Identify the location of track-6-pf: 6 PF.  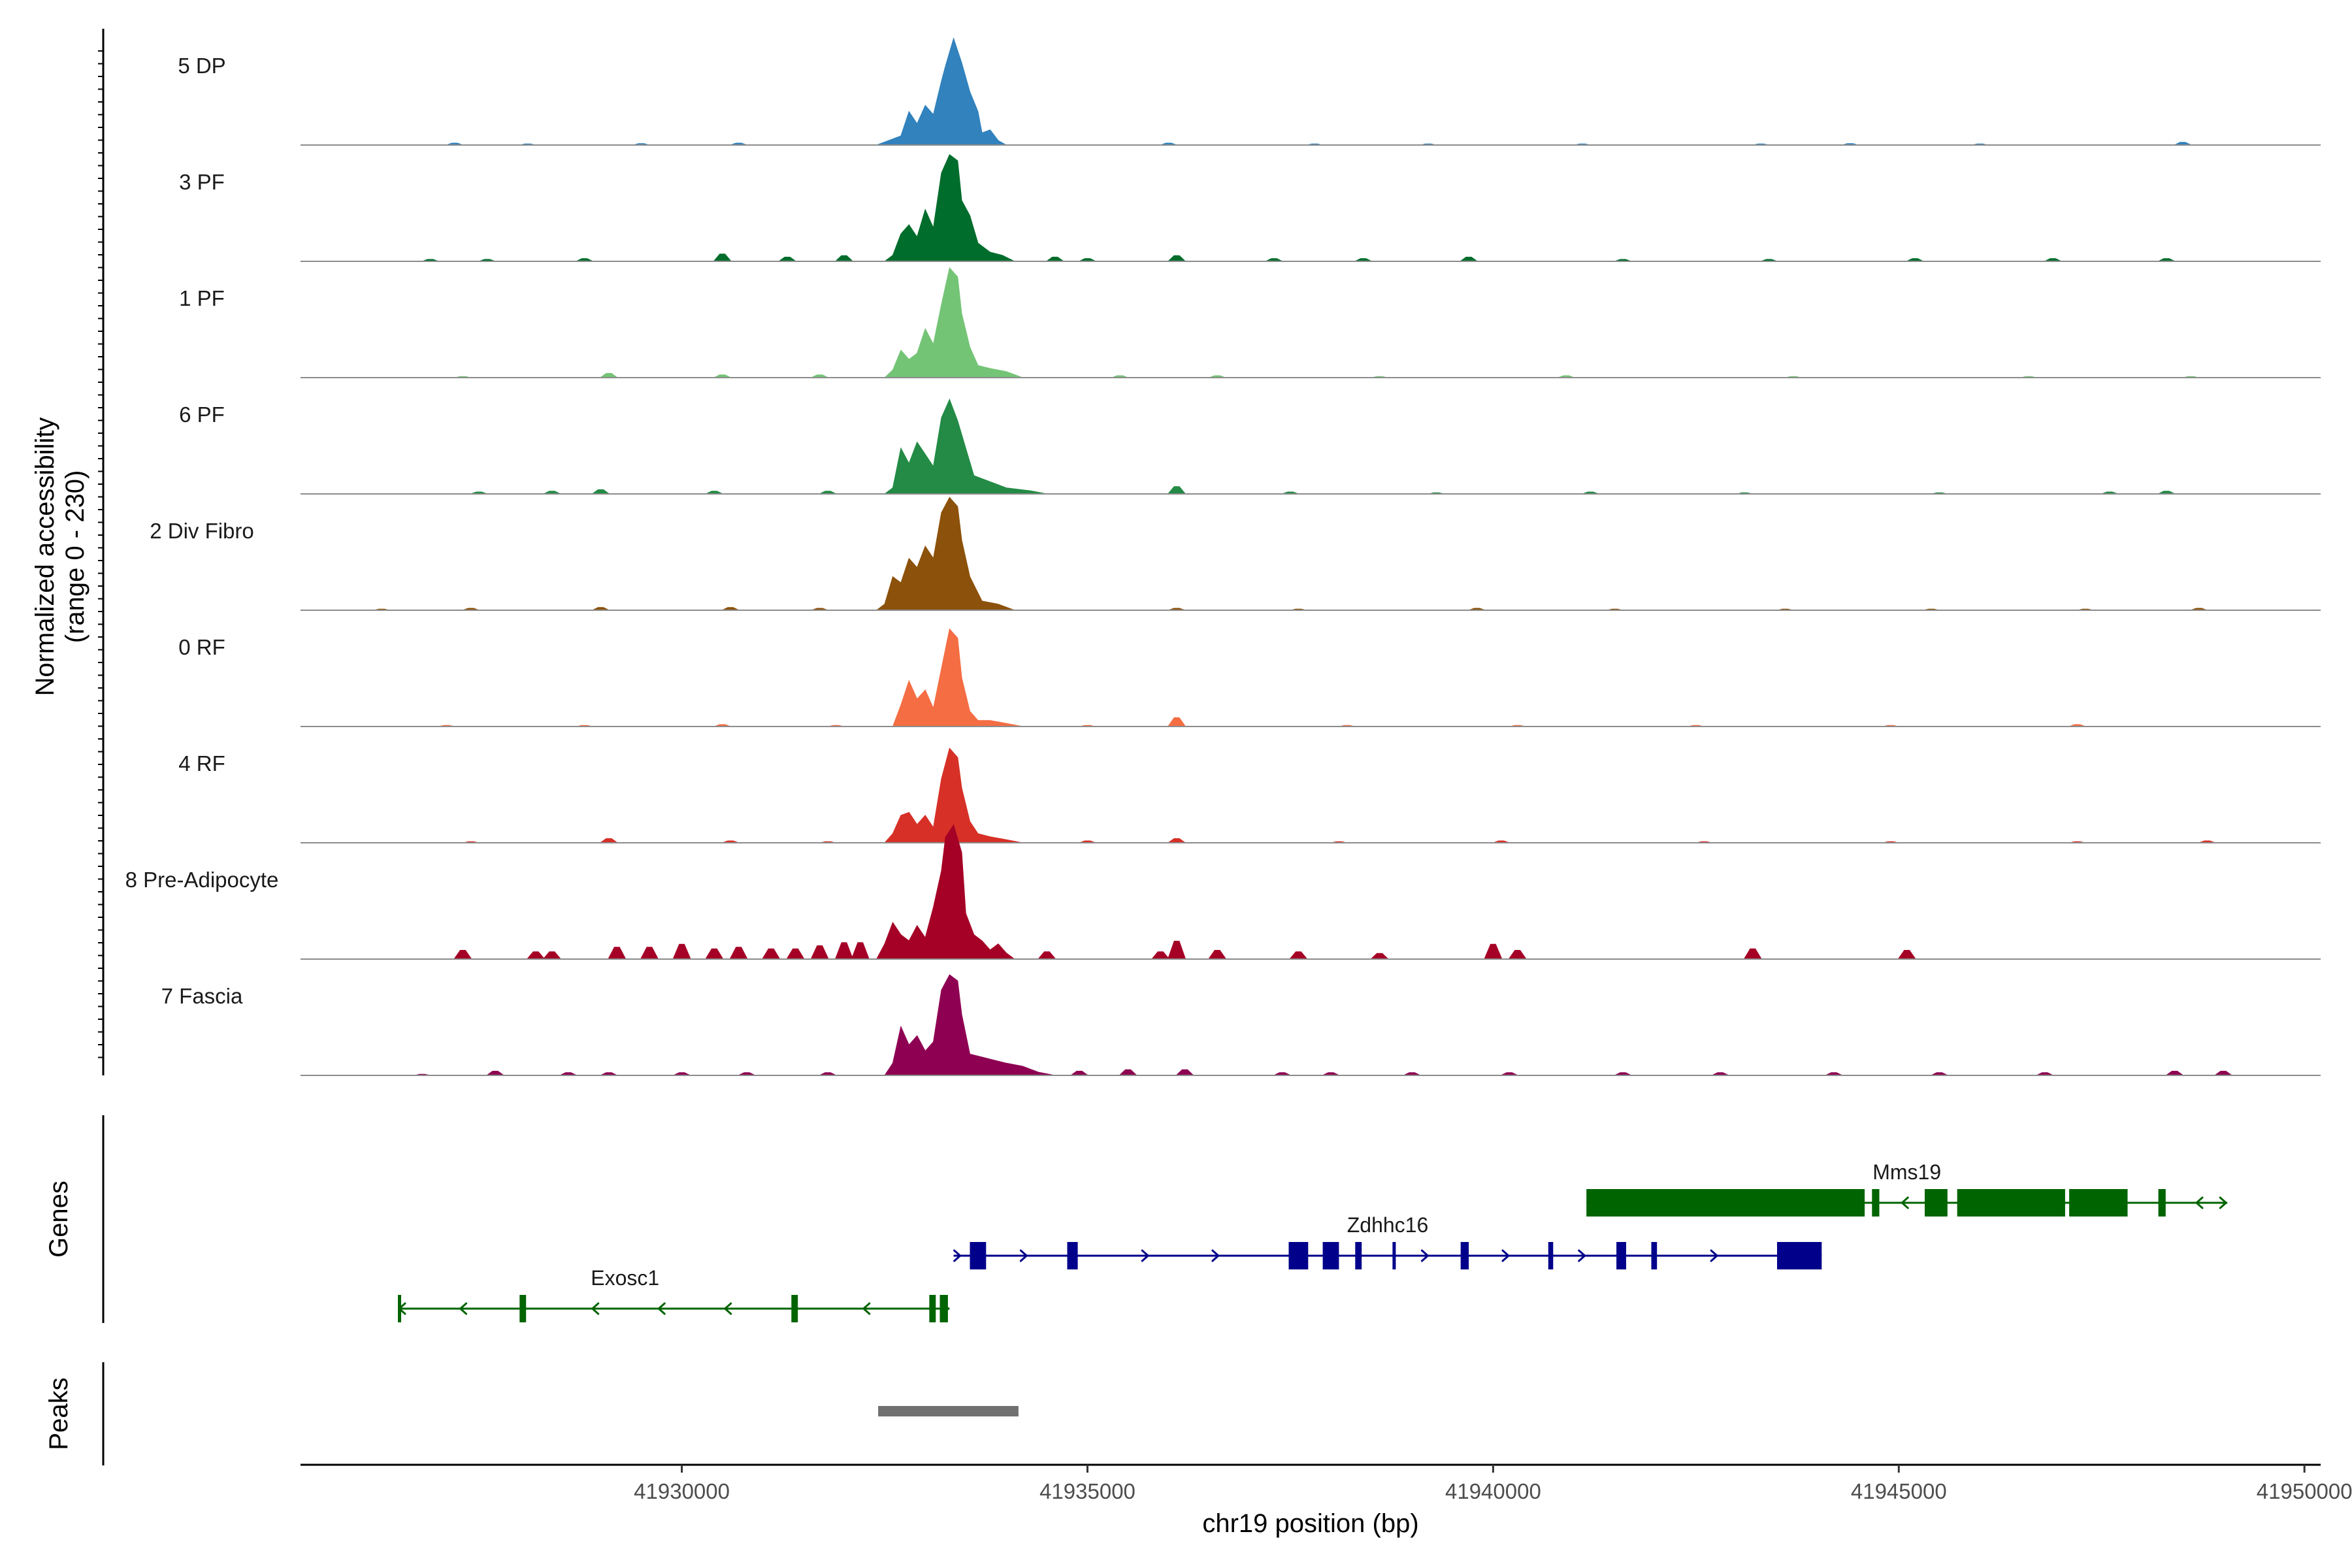
(1250, 446).